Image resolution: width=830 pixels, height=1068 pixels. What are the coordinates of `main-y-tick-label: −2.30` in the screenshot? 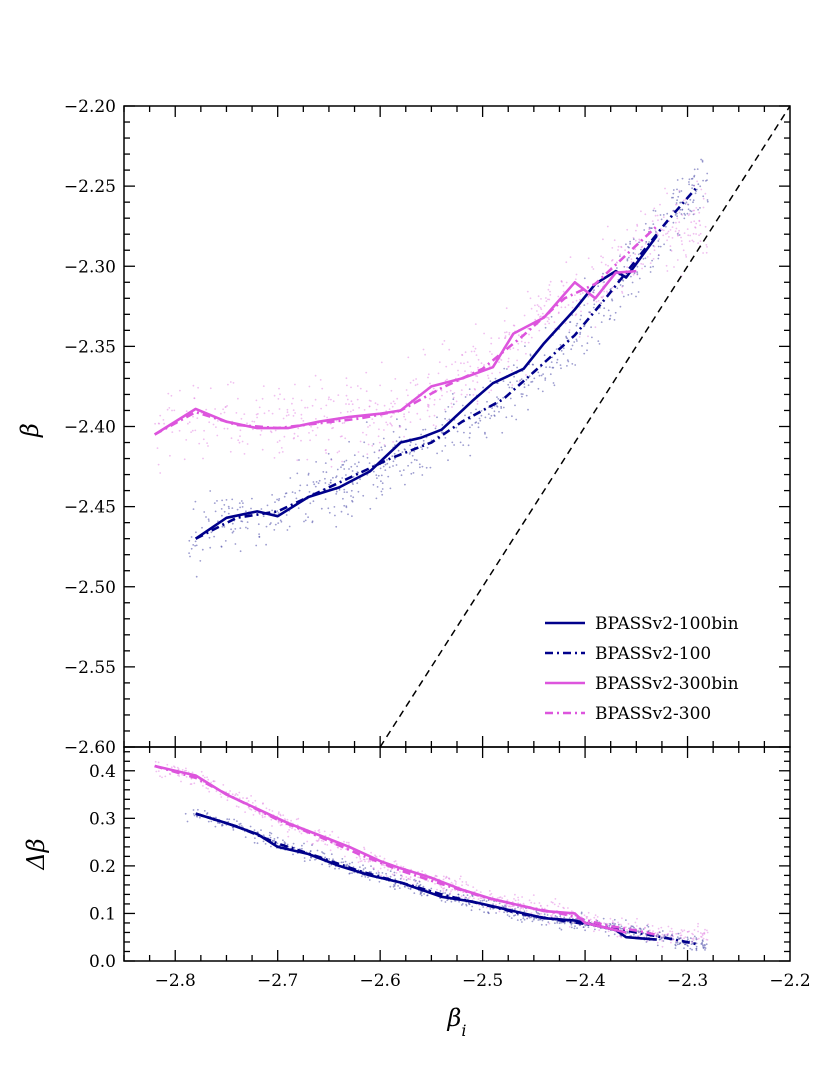 It's located at (90, 267).